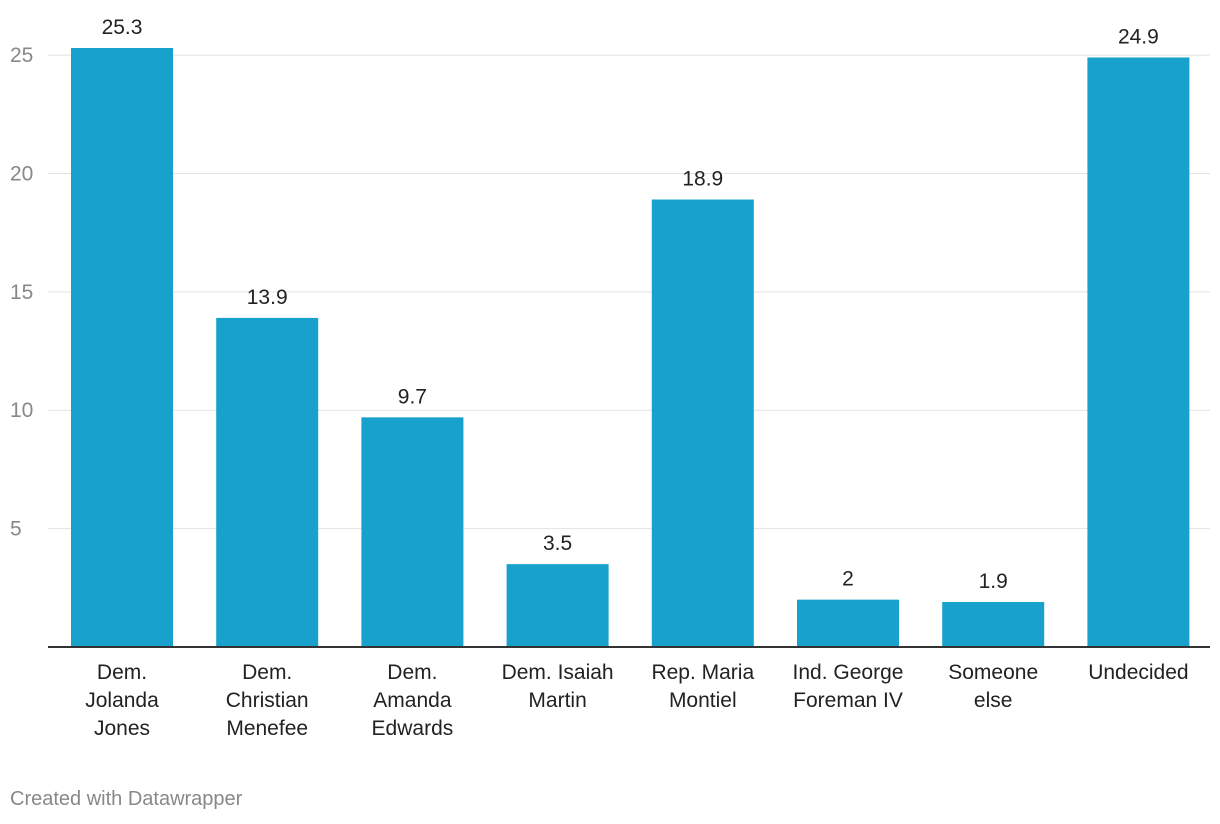 The height and width of the screenshot is (824, 1220). What do you see at coordinates (557, 700) in the screenshot?
I see `category-label-line: Martin` at bounding box center [557, 700].